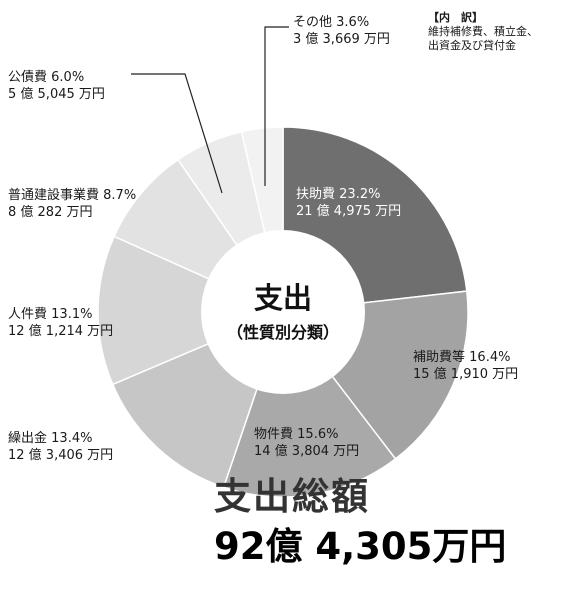 The width and height of the screenshot is (580, 590). Describe the element at coordinates (306, 443) in the screenshot. I see `slice-label: 物件費 15.6% 14 億 3,804 万円` at that location.